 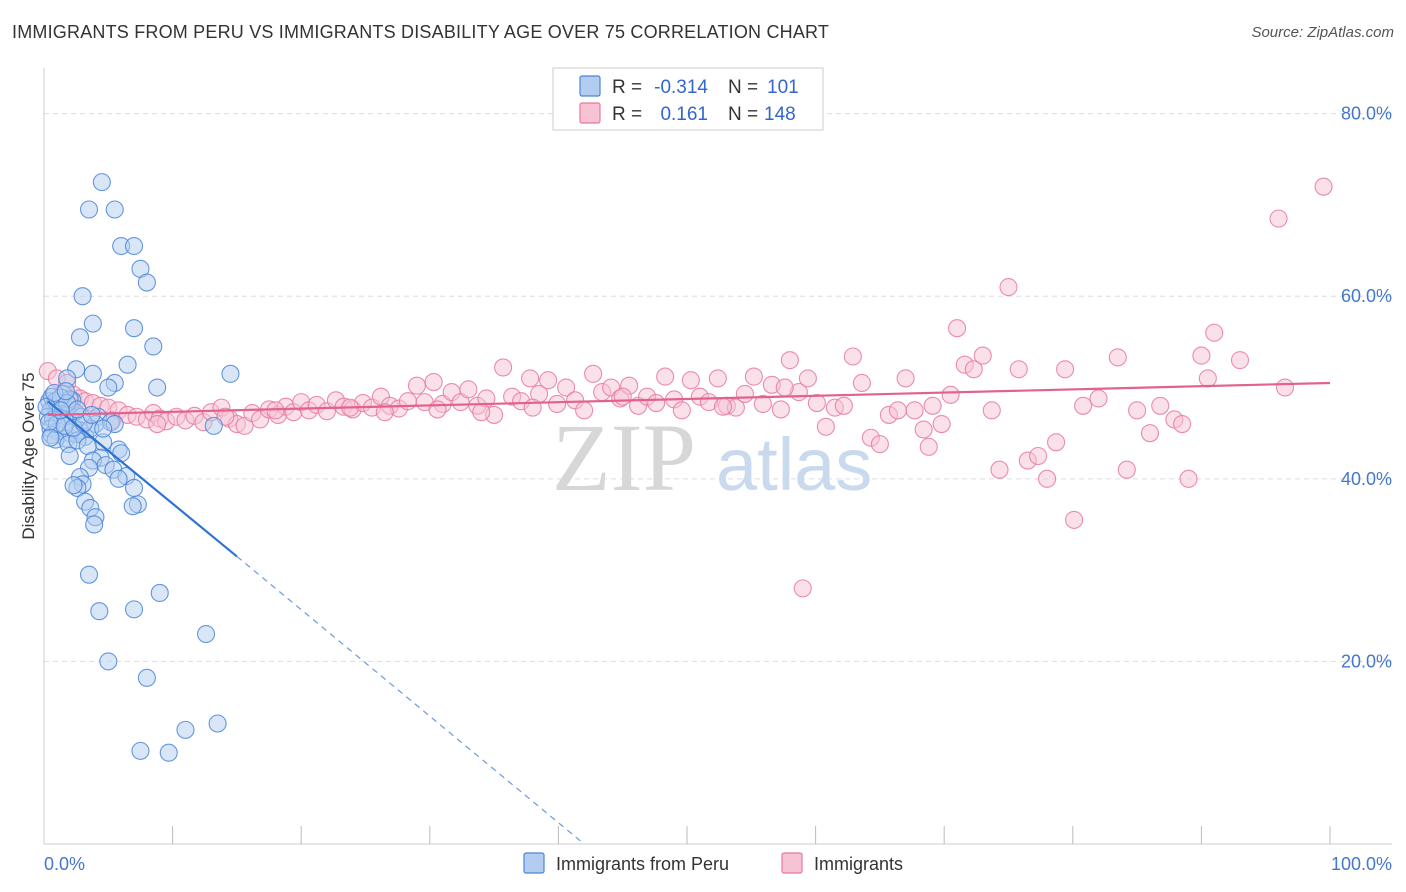 I want to click on legend-bottom: Immigrants from Peru Immigrants, so click(x=713, y=863).